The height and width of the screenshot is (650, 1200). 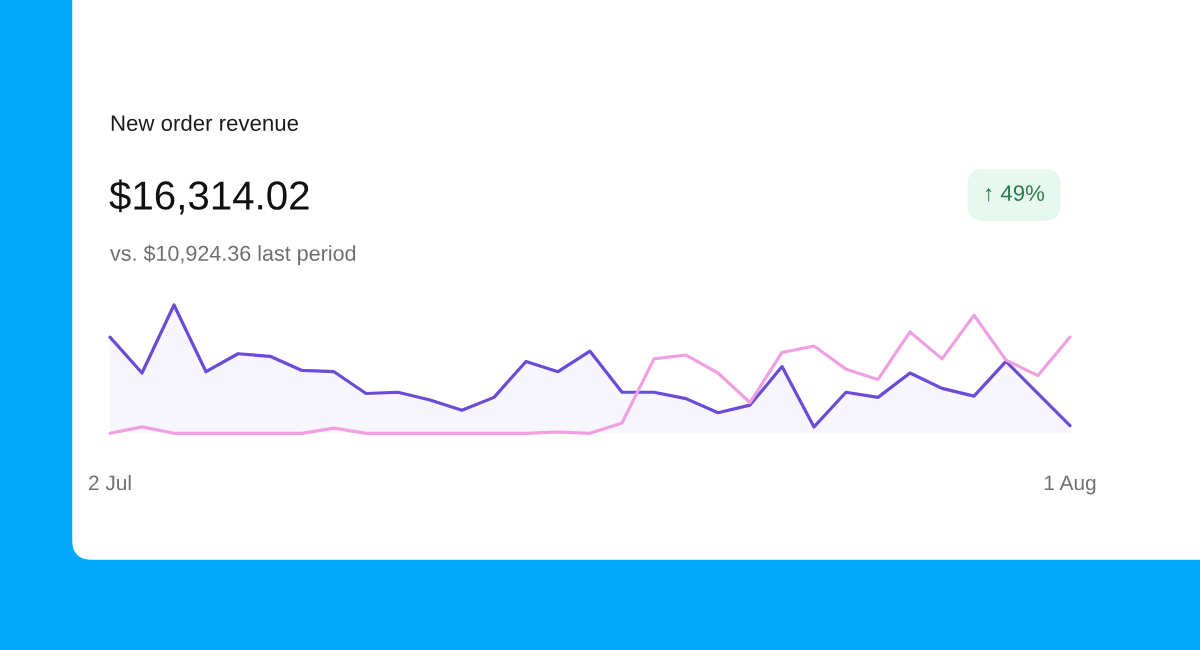 What do you see at coordinates (1015, 193) in the screenshot?
I see `text: ↑ 49%` at bounding box center [1015, 193].